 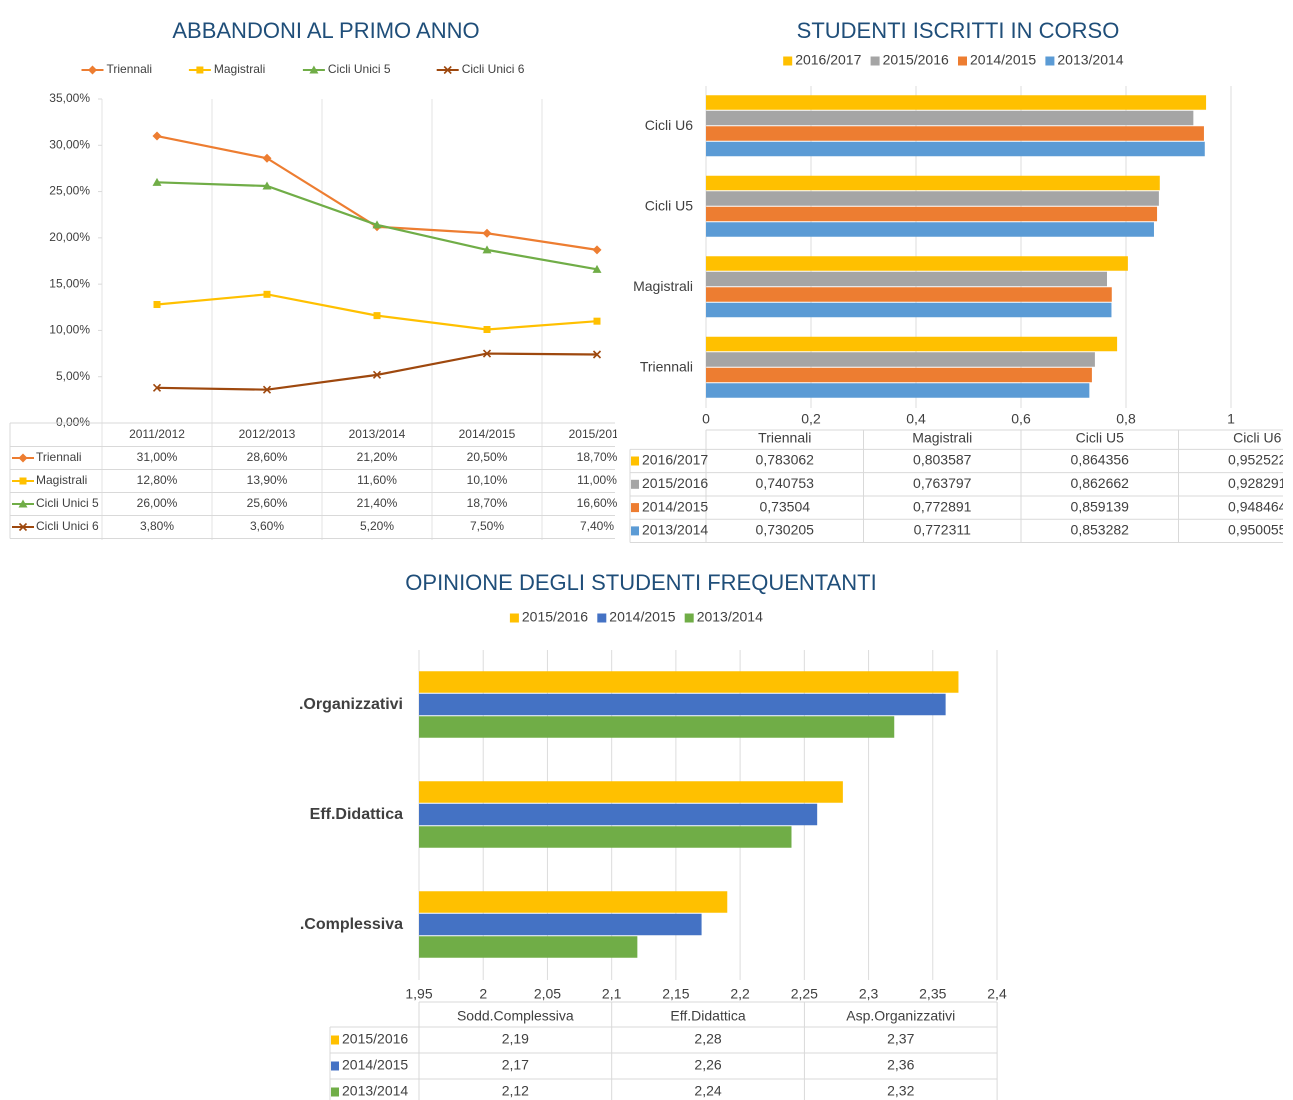 I want to click on x-tick-label: 1,95, so click(x=418, y=994).